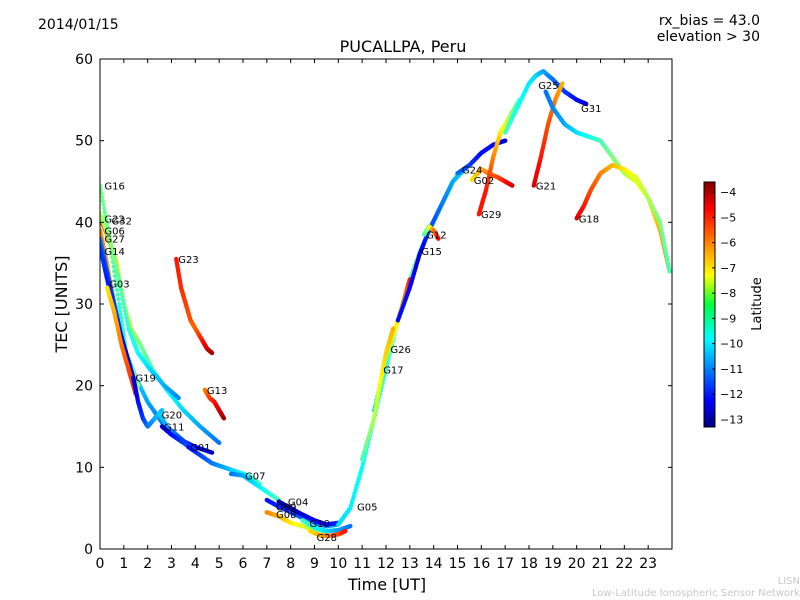 This screenshot has width=800, height=600. I want to click on series-g10, so click(326, 526).